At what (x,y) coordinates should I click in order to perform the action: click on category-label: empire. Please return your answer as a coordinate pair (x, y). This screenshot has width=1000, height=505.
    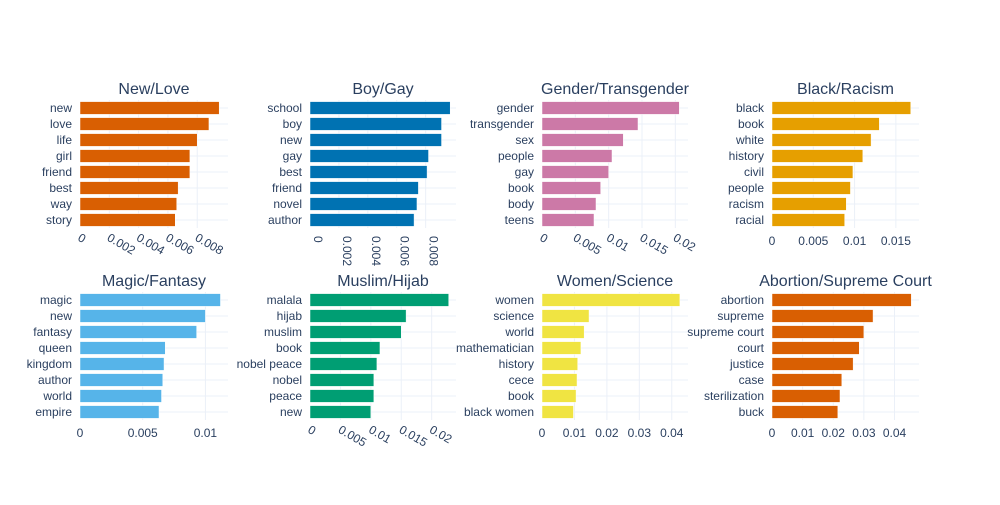
    Looking at the image, I should click on (53, 412).